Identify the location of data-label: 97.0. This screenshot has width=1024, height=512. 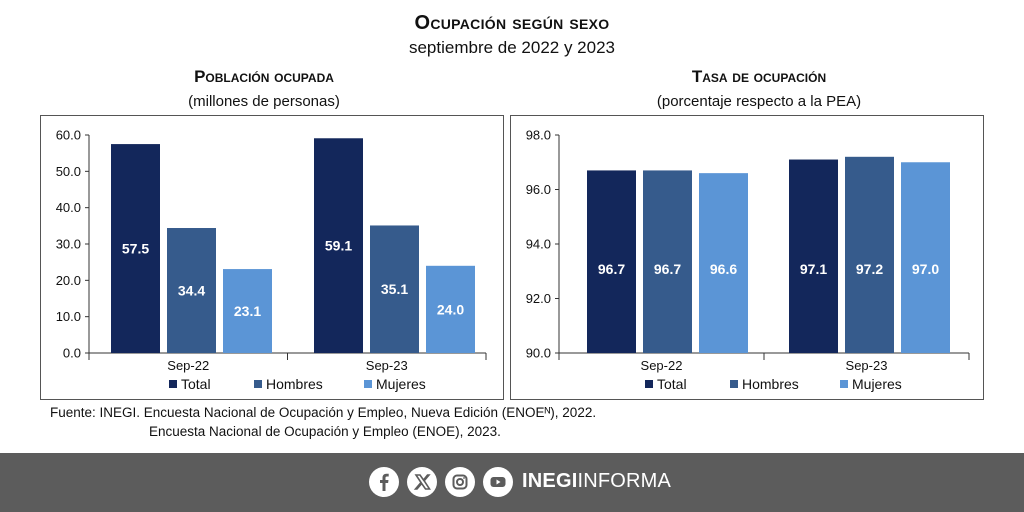
(925, 269).